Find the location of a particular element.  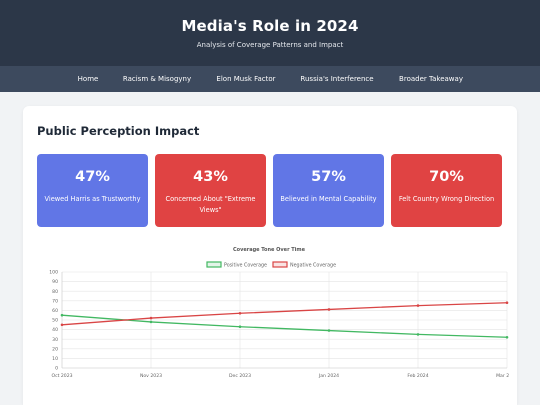

stat-value: 57% is located at coordinates (328, 177).